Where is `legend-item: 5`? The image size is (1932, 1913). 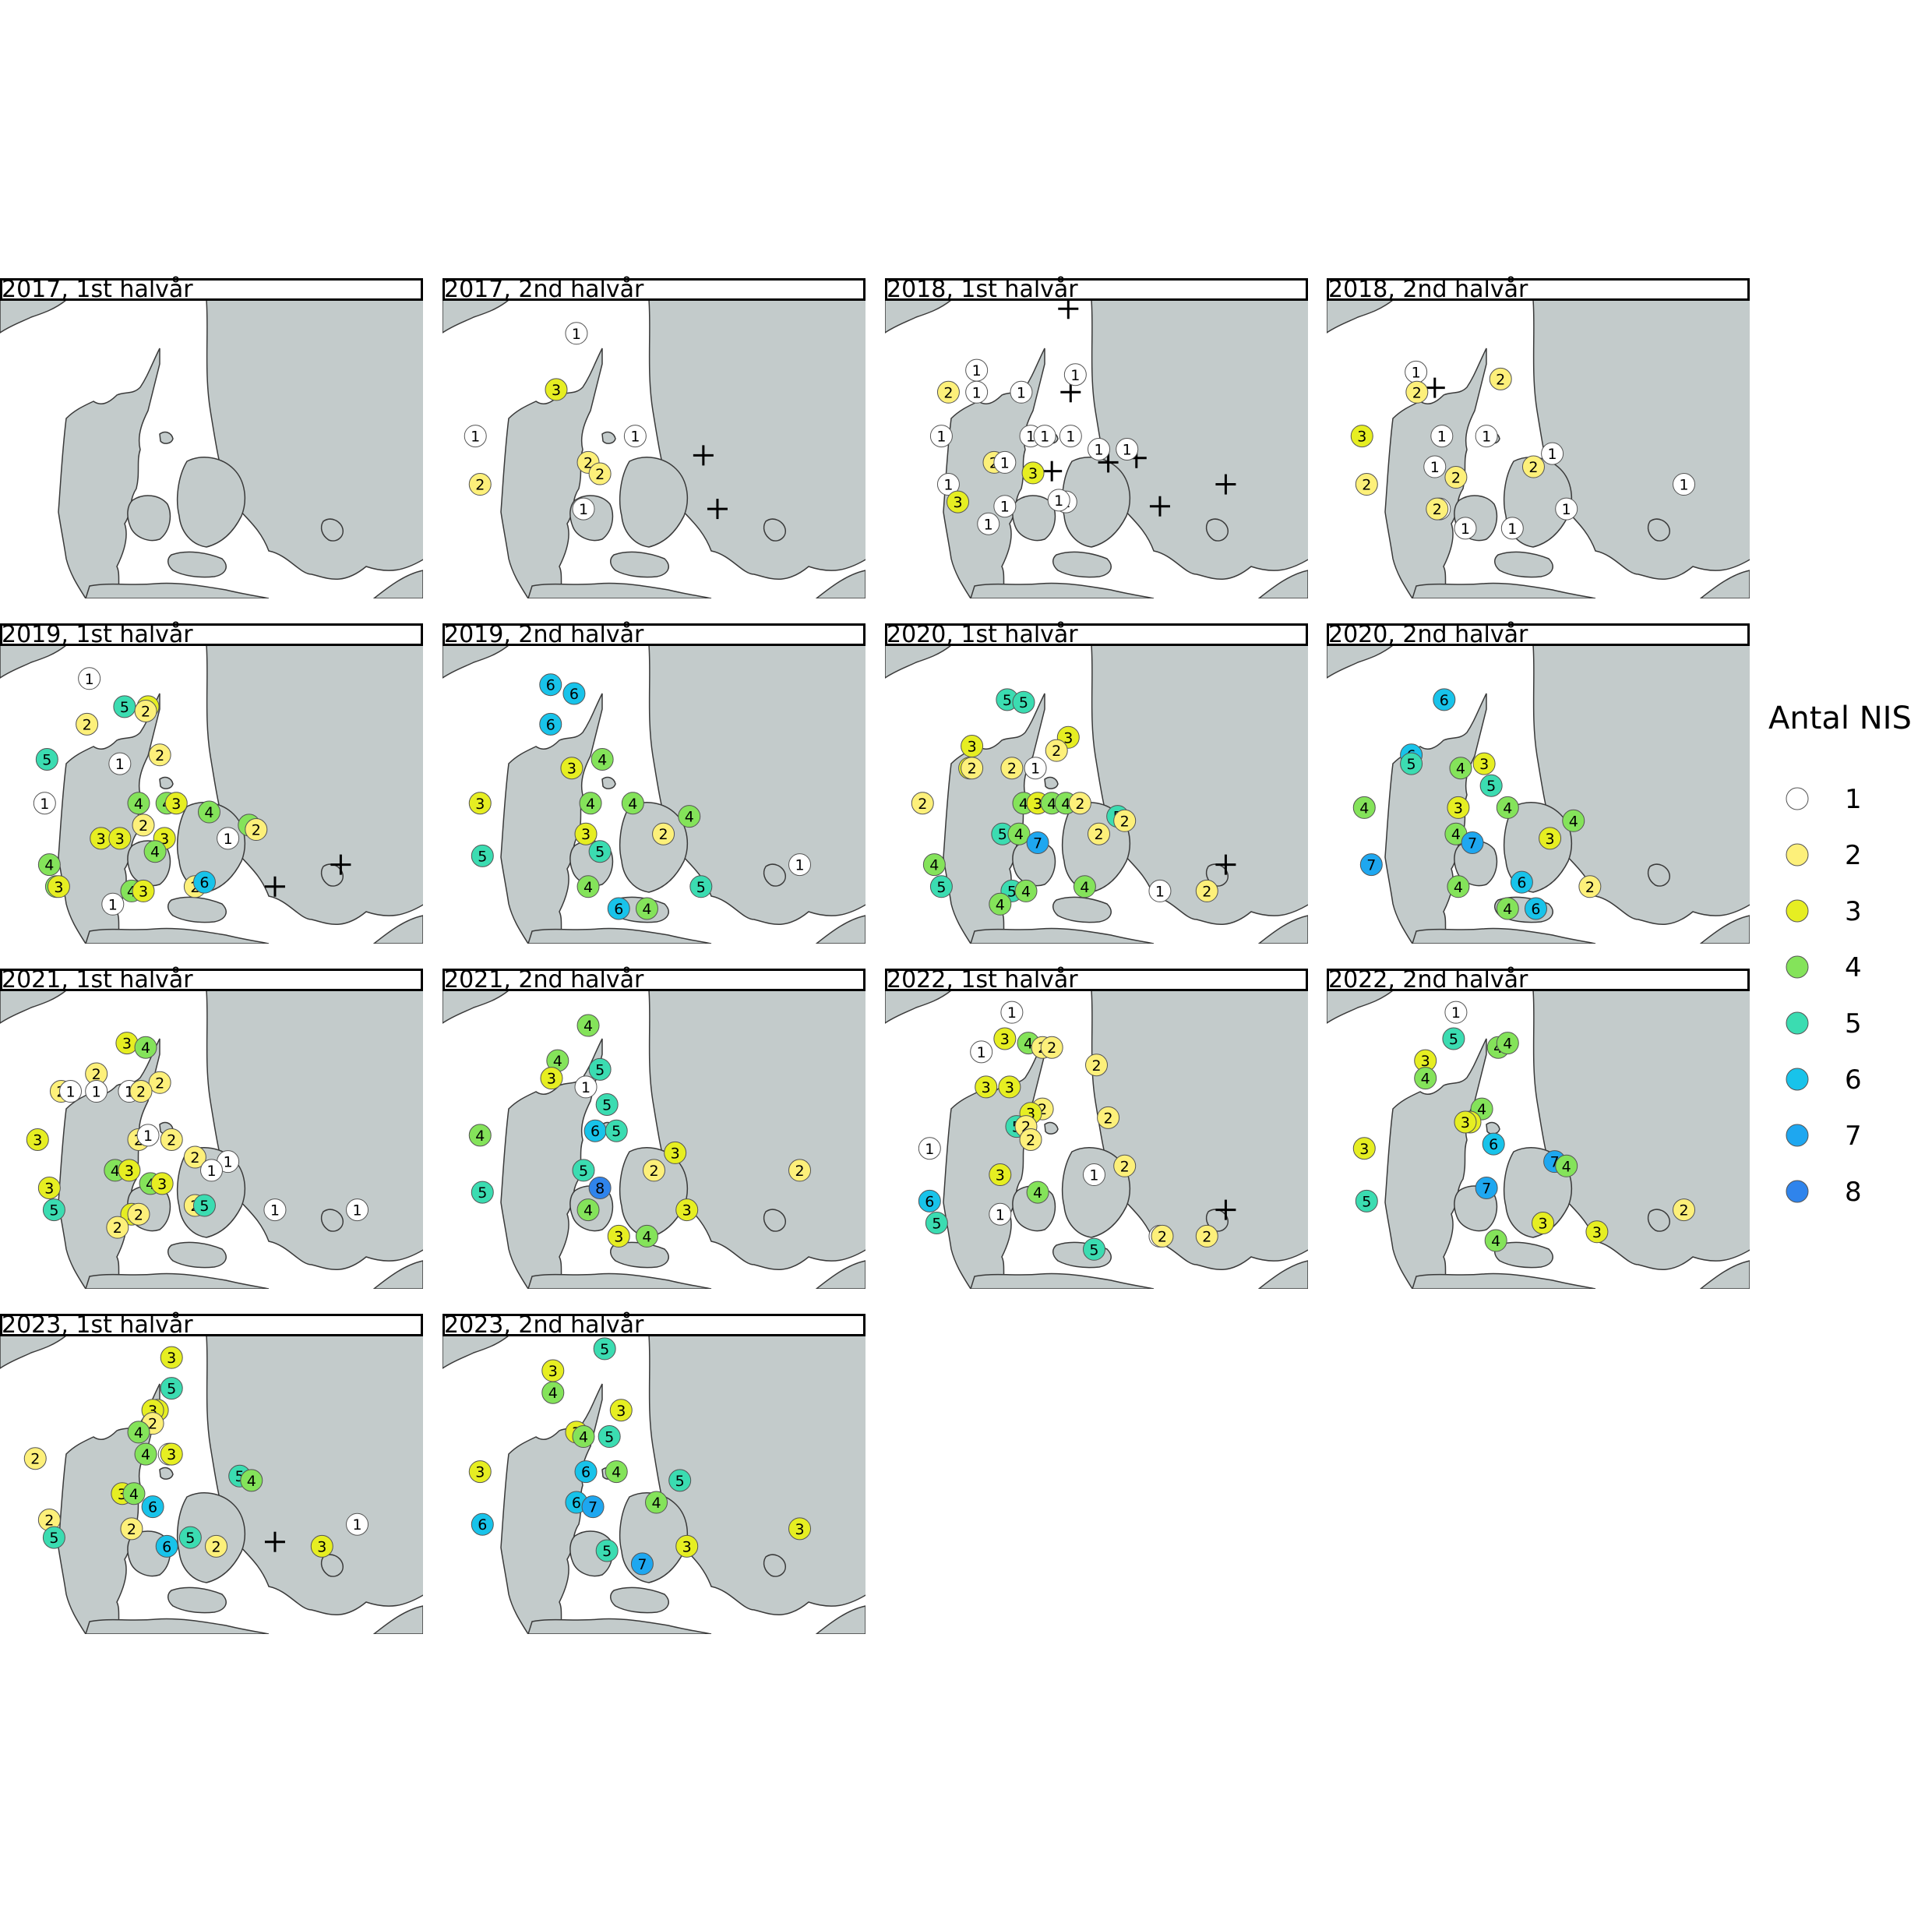
legend-item: 5 is located at coordinates (1824, 1024).